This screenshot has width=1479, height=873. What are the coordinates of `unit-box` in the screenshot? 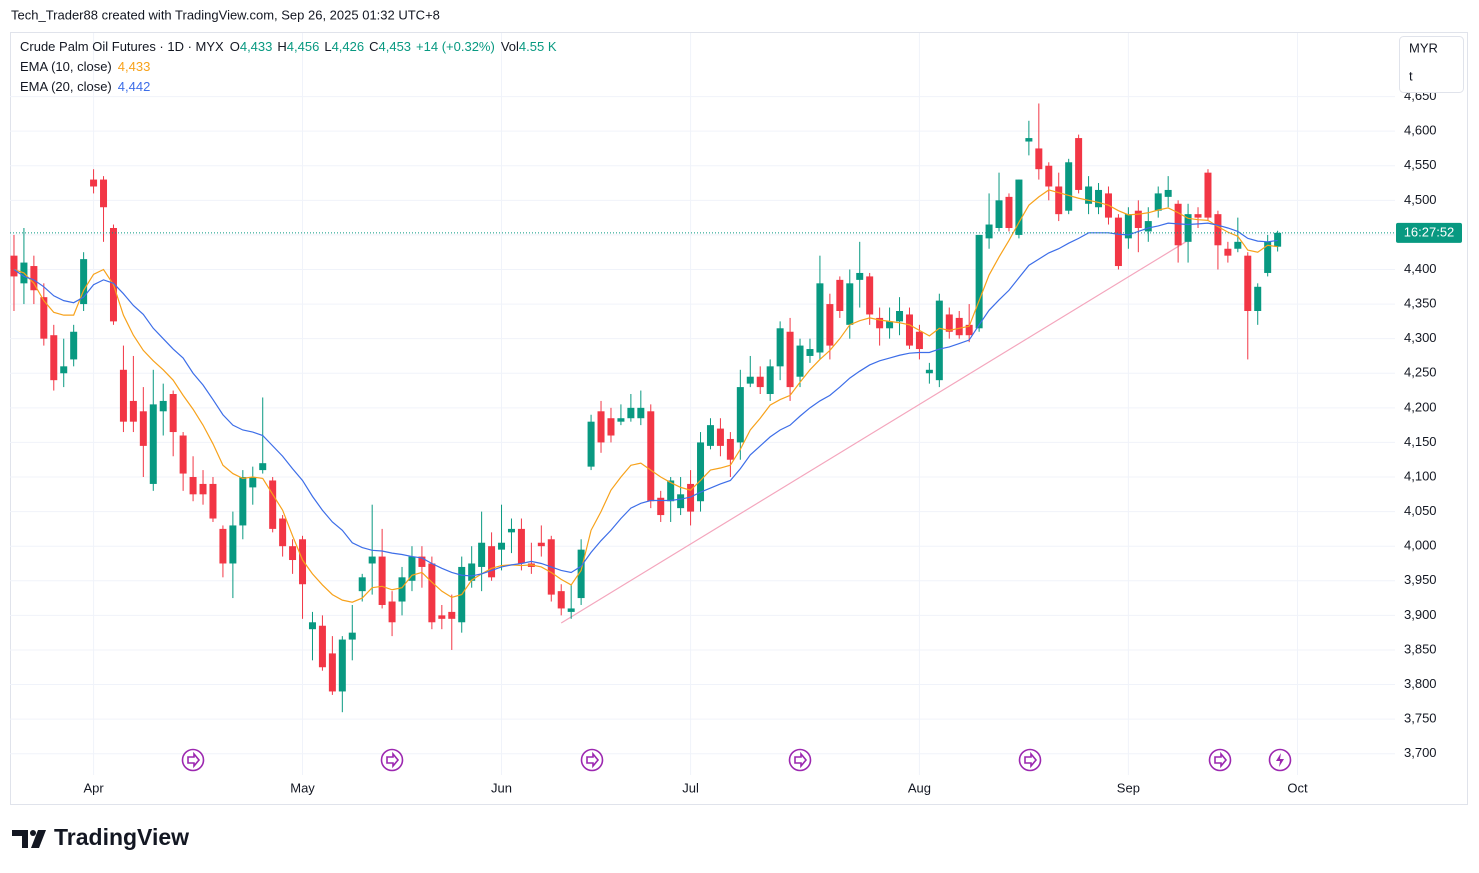 It's located at (1431, 64).